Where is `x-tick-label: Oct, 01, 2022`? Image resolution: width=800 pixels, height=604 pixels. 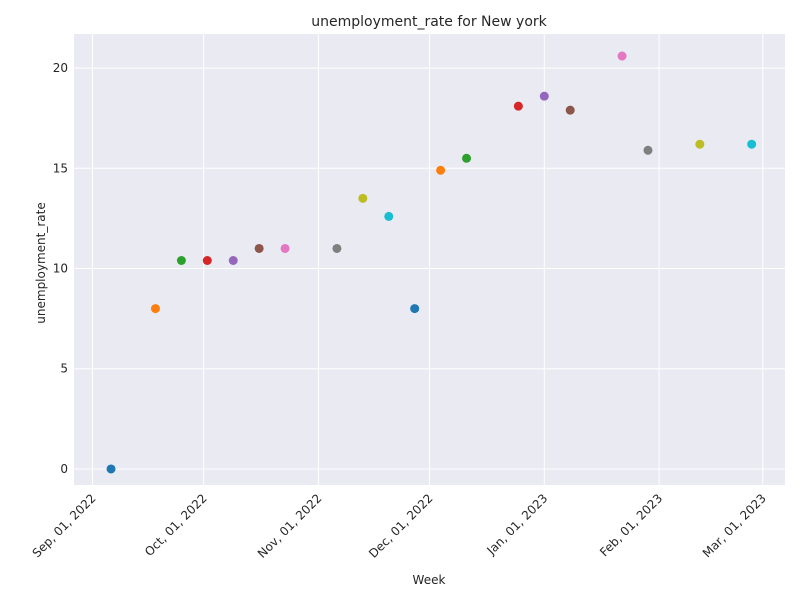 x-tick-label: Oct, 01, 2022 is located at coordinates (176, 525).